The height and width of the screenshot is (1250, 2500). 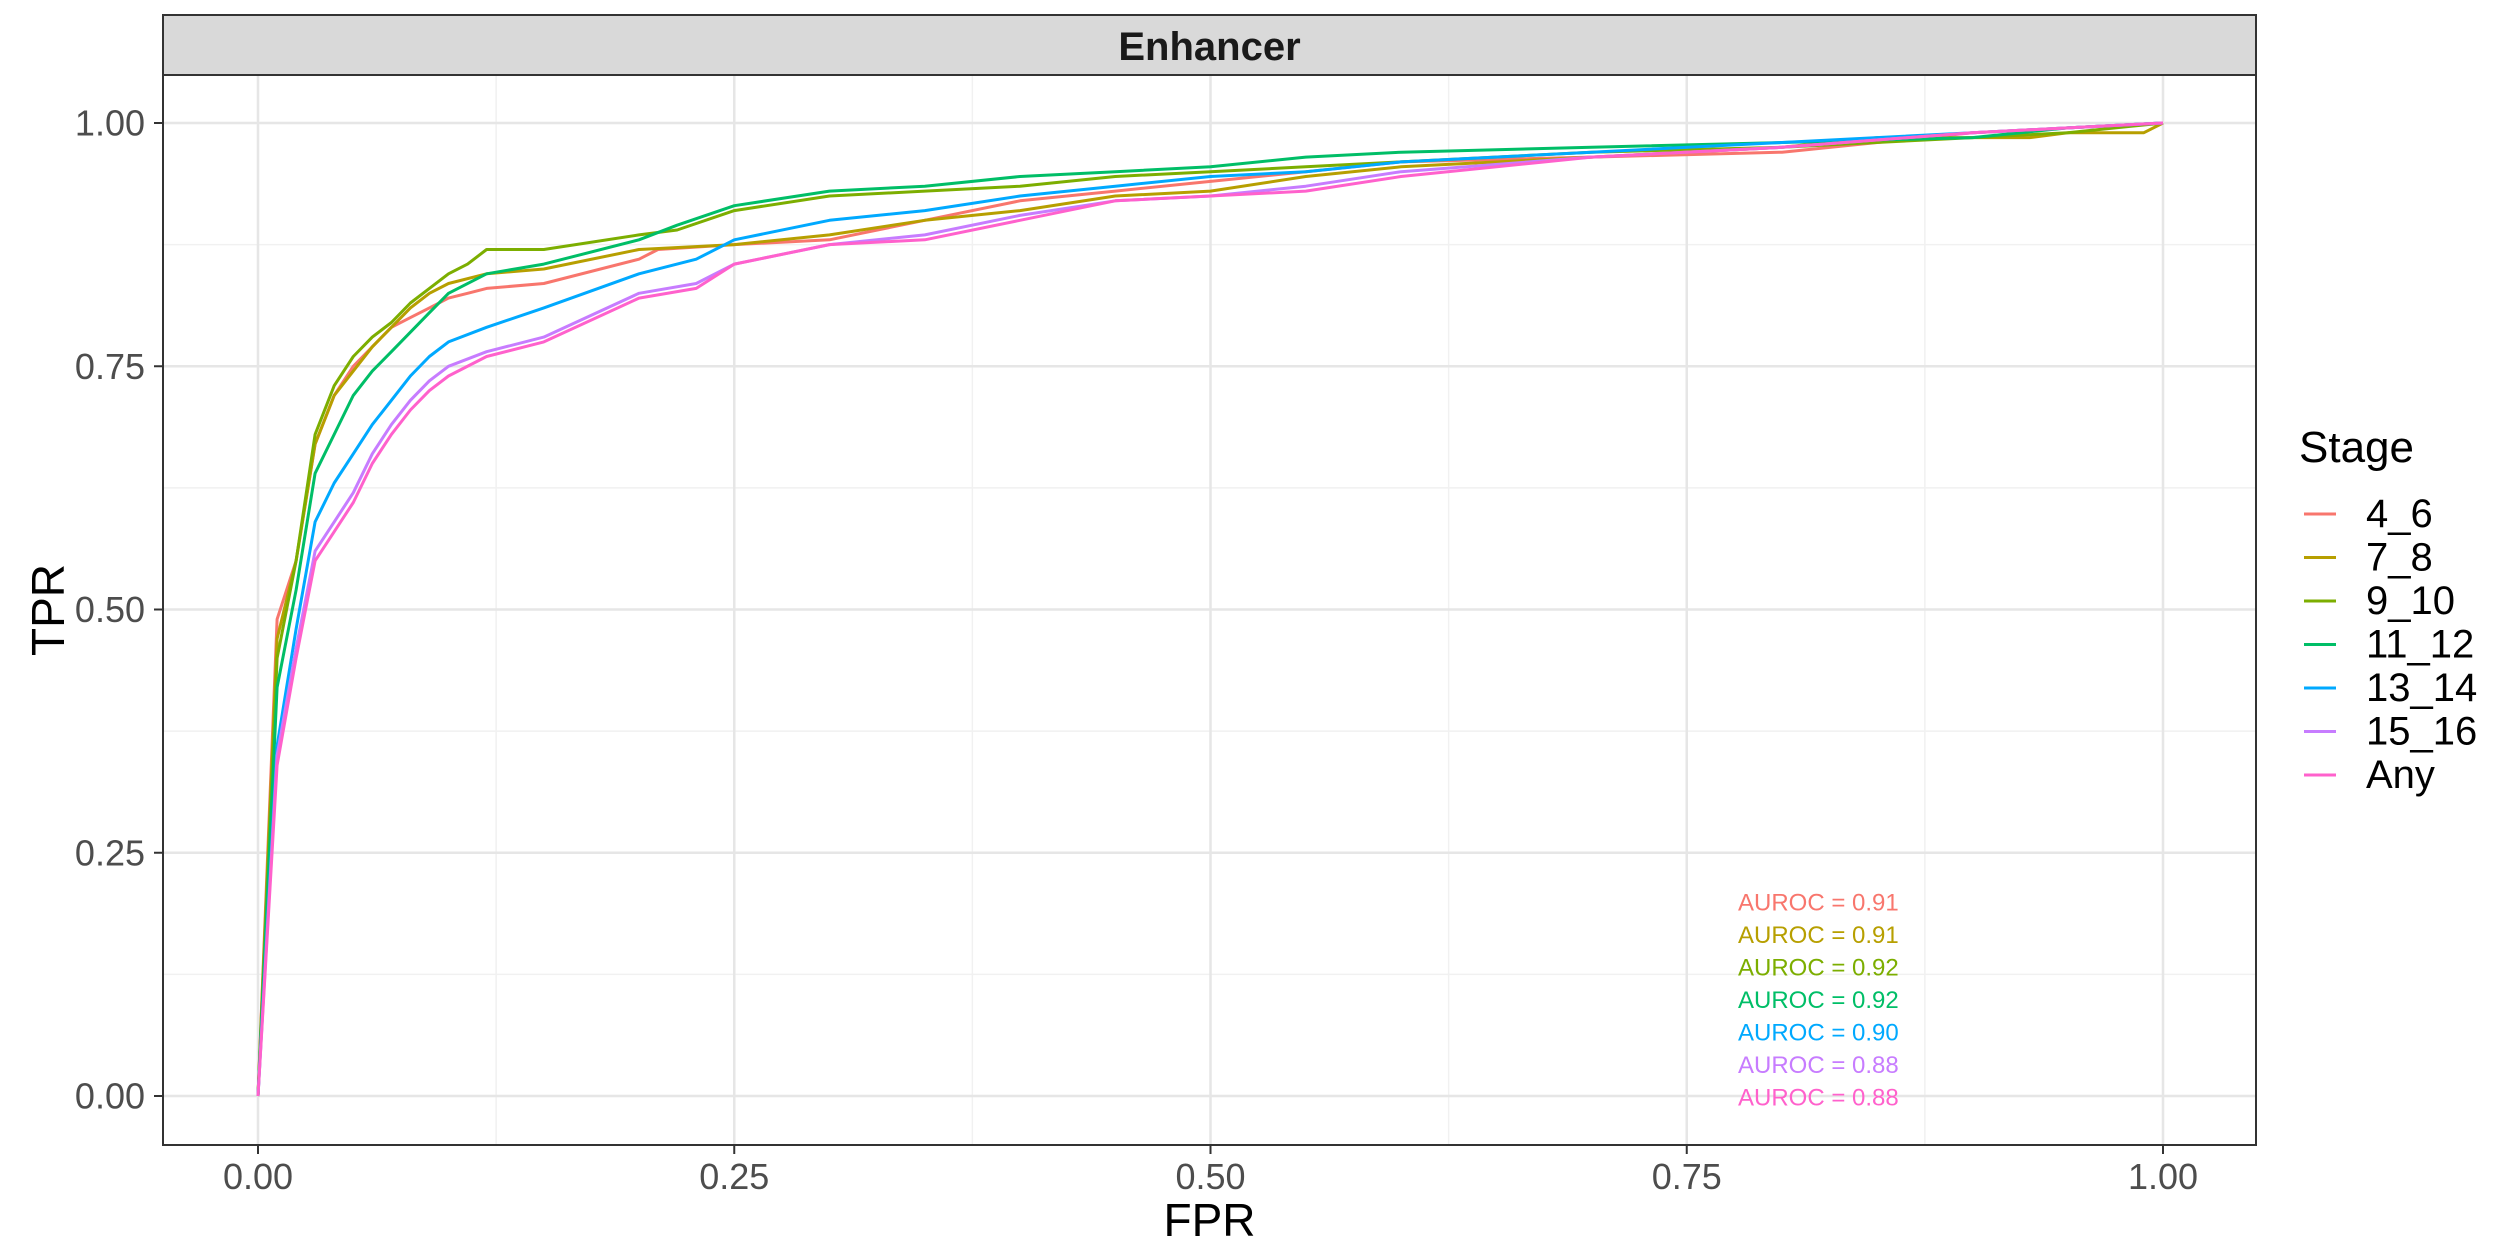 What do you see at coordinates (2399, 558) in the screenshot?
I see `legend-label: 7_8` at bounding box center [2399, 558].